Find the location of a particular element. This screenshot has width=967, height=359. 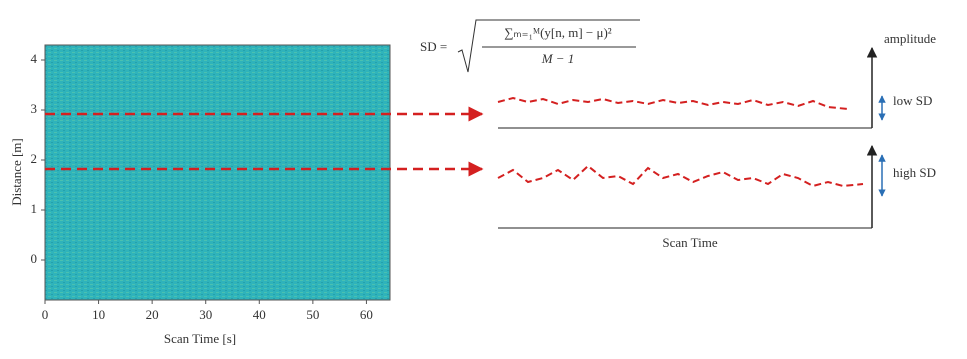

y-tick-label: 3 is located at coordinates (34, 108).